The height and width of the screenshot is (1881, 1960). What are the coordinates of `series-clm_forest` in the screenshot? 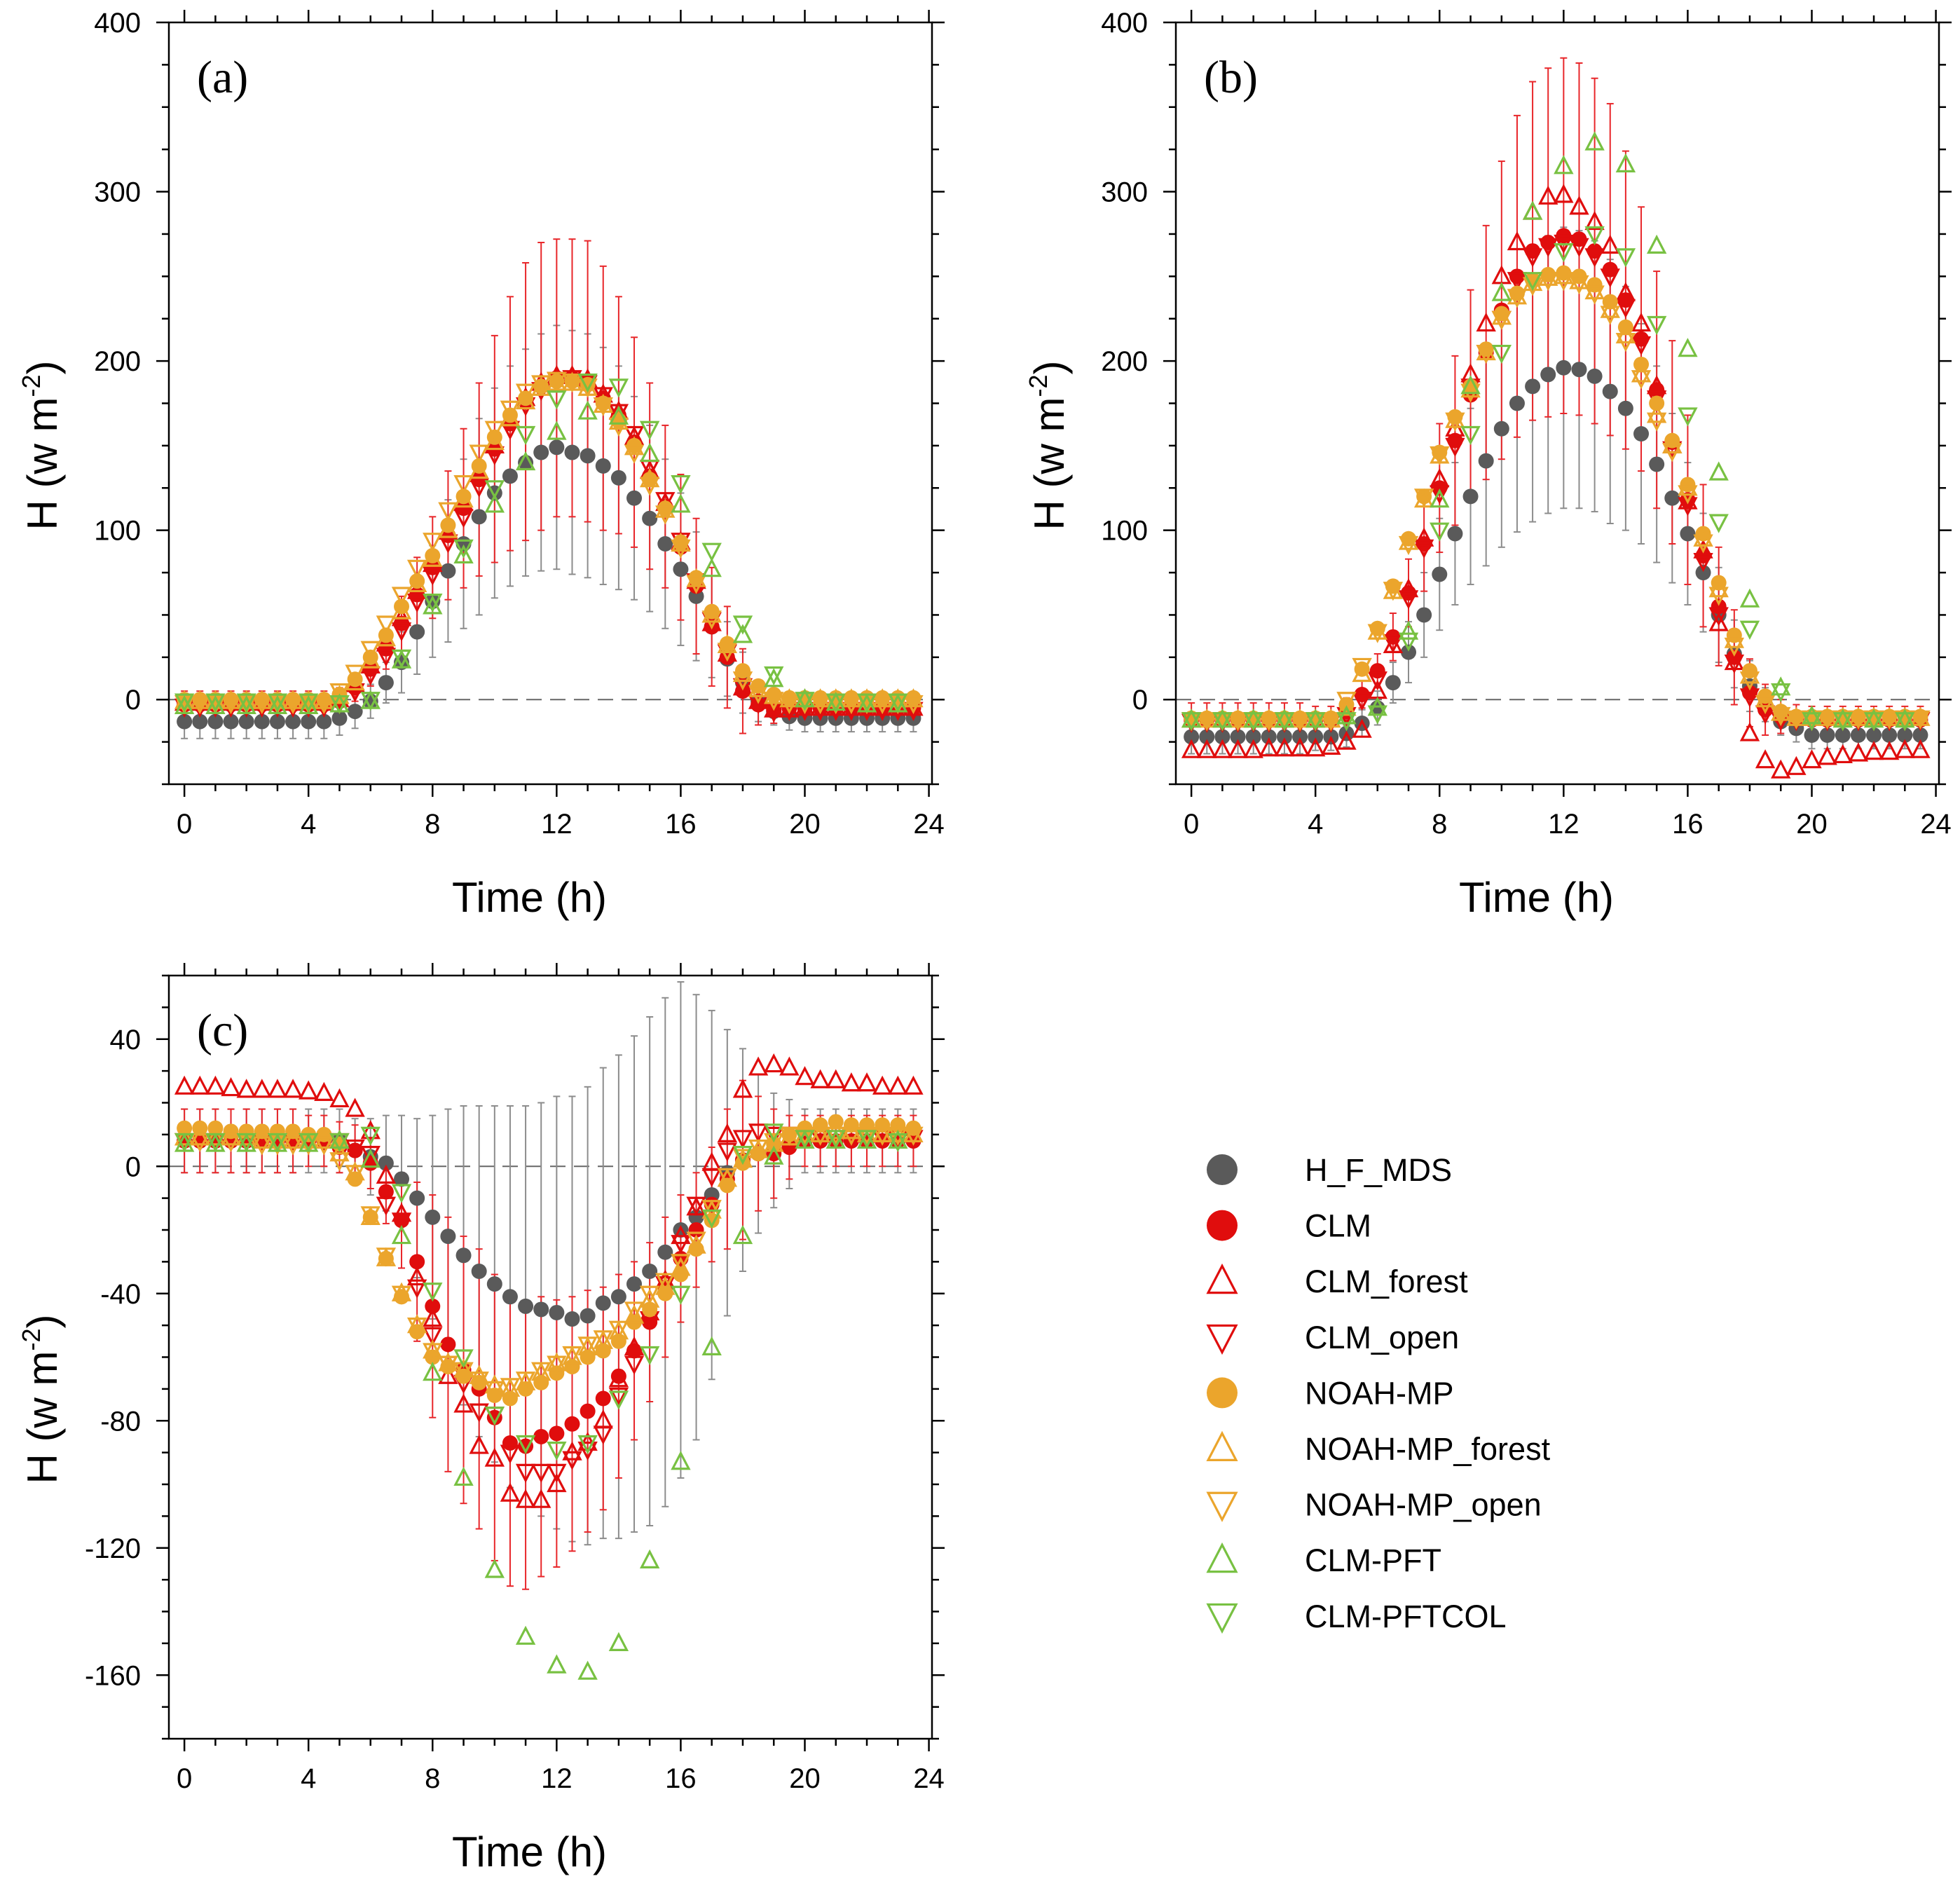 It's located at (549, 541).